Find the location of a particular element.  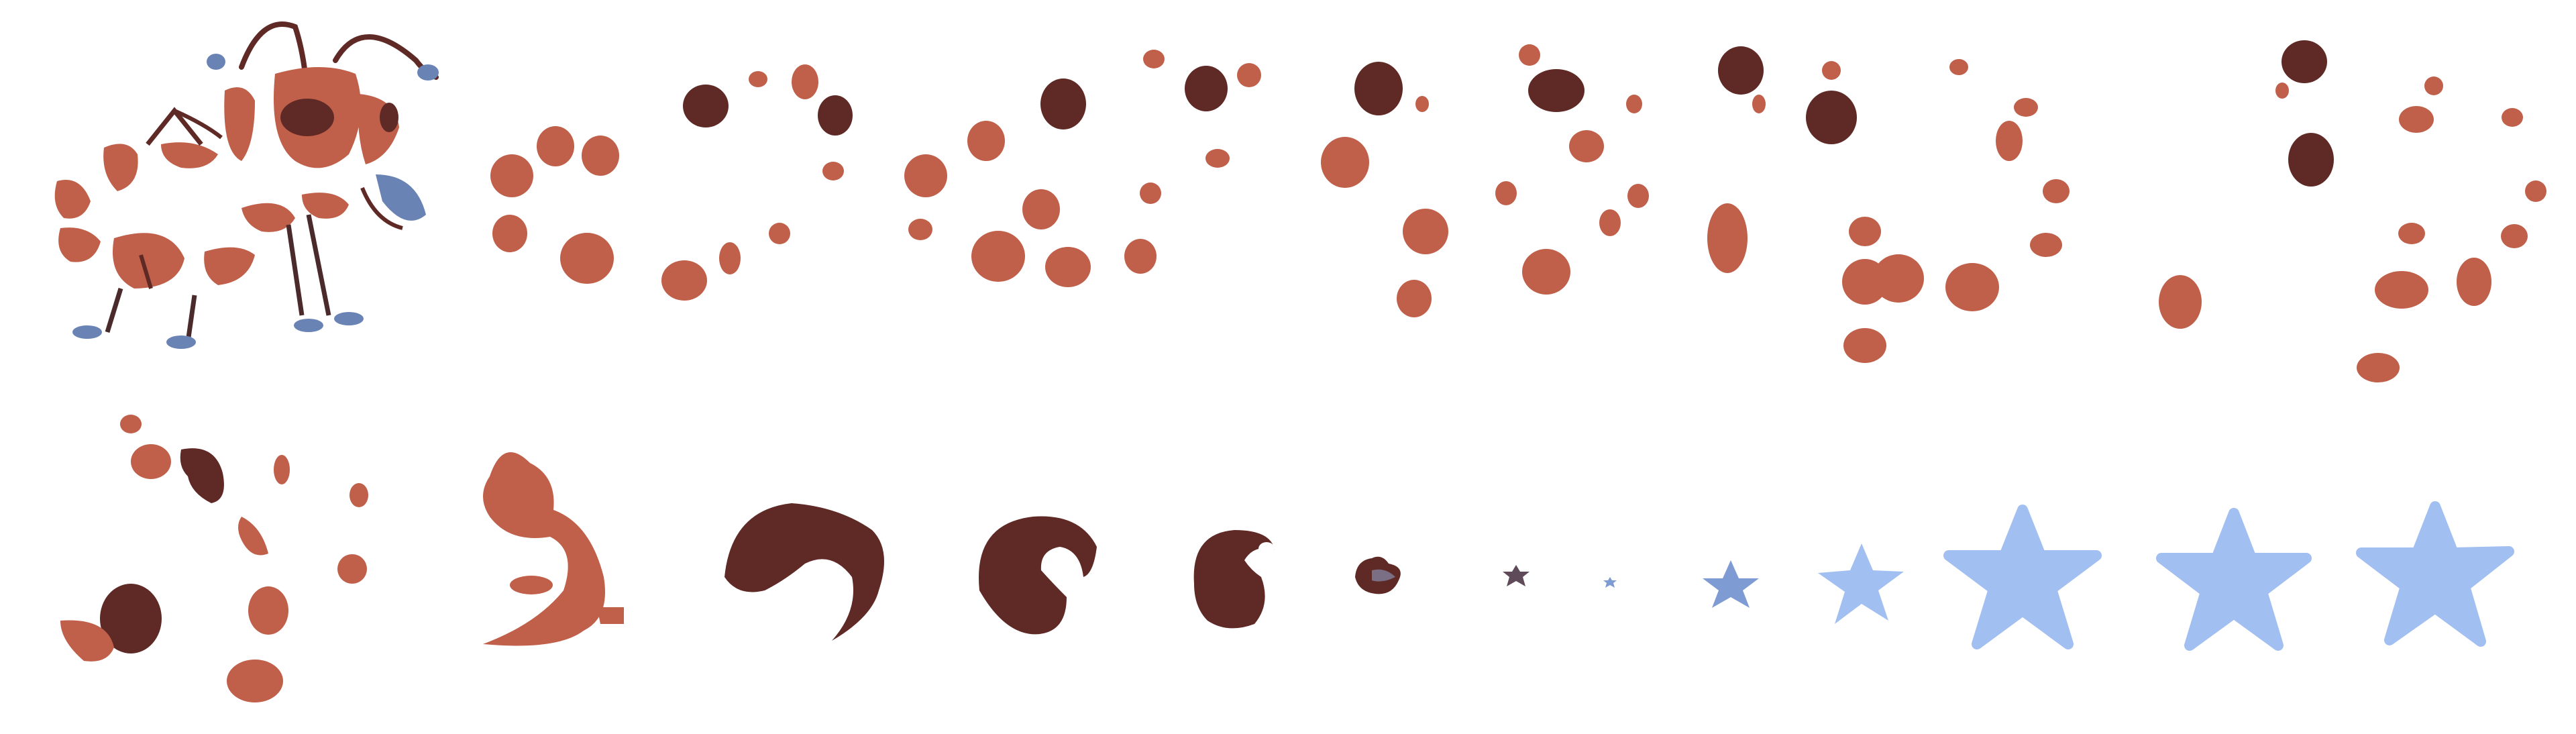

mandible-line is located at coordinates (381, 208).